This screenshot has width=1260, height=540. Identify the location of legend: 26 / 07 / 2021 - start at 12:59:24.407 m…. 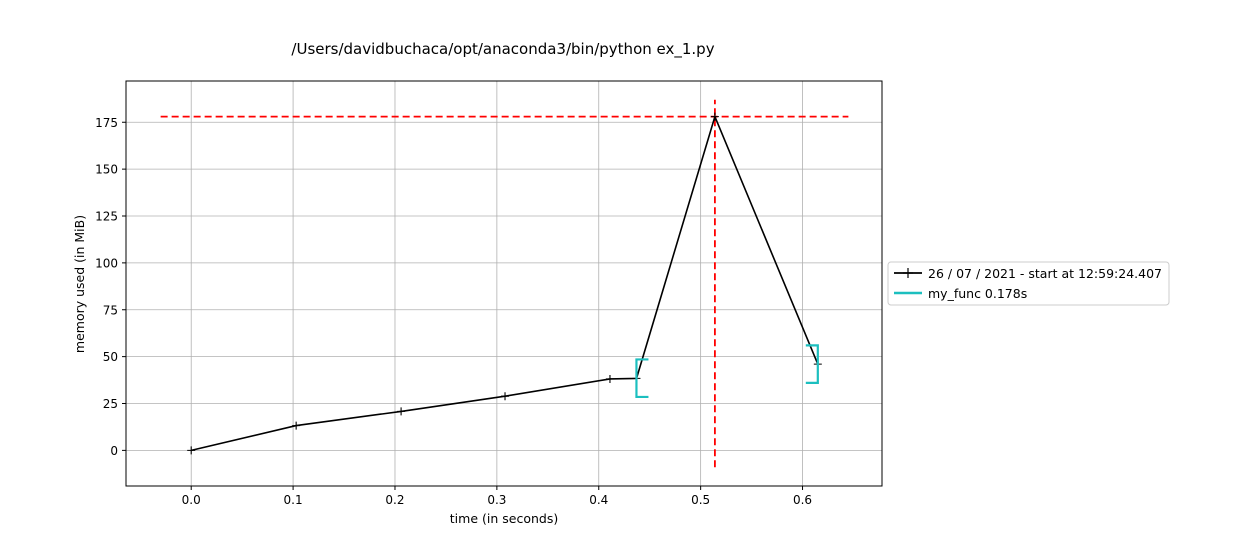
(1028, 283).